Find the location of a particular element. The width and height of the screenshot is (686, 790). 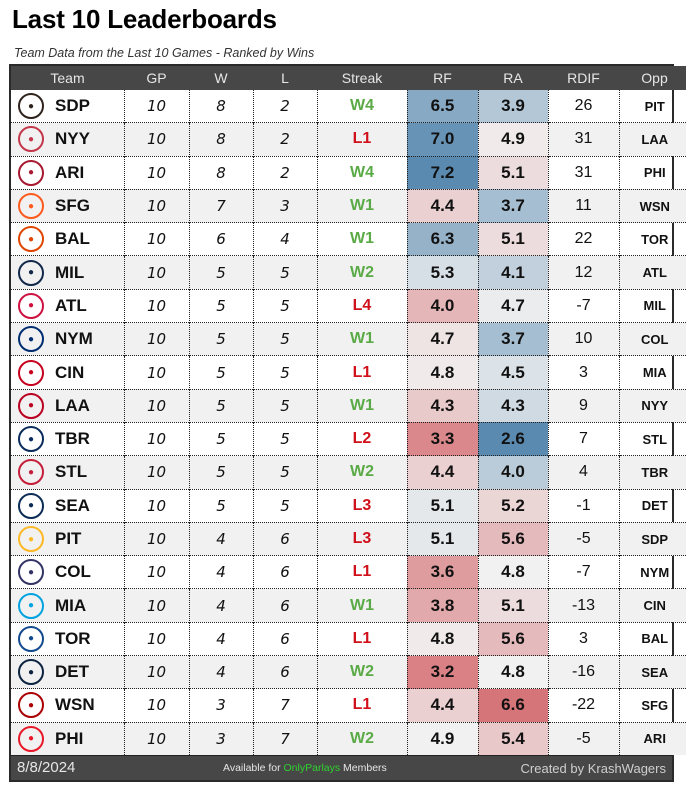

column-header-l: L is located at coordinates (285, 78).